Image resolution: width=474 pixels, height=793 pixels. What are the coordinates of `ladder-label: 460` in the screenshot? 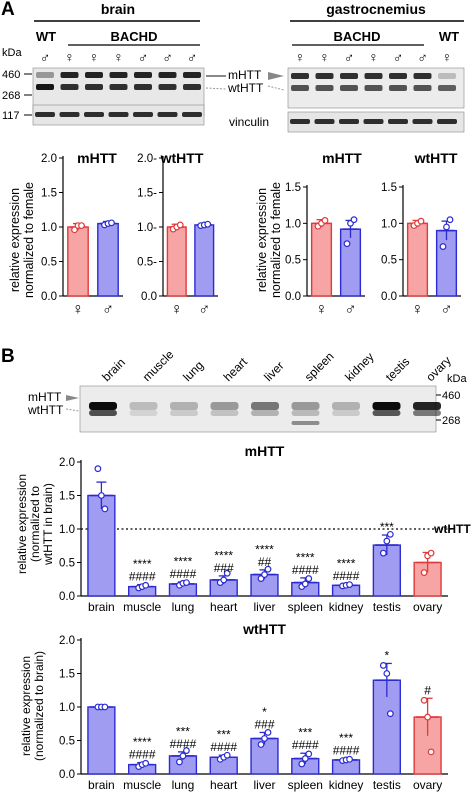 It's located at (11, 75).